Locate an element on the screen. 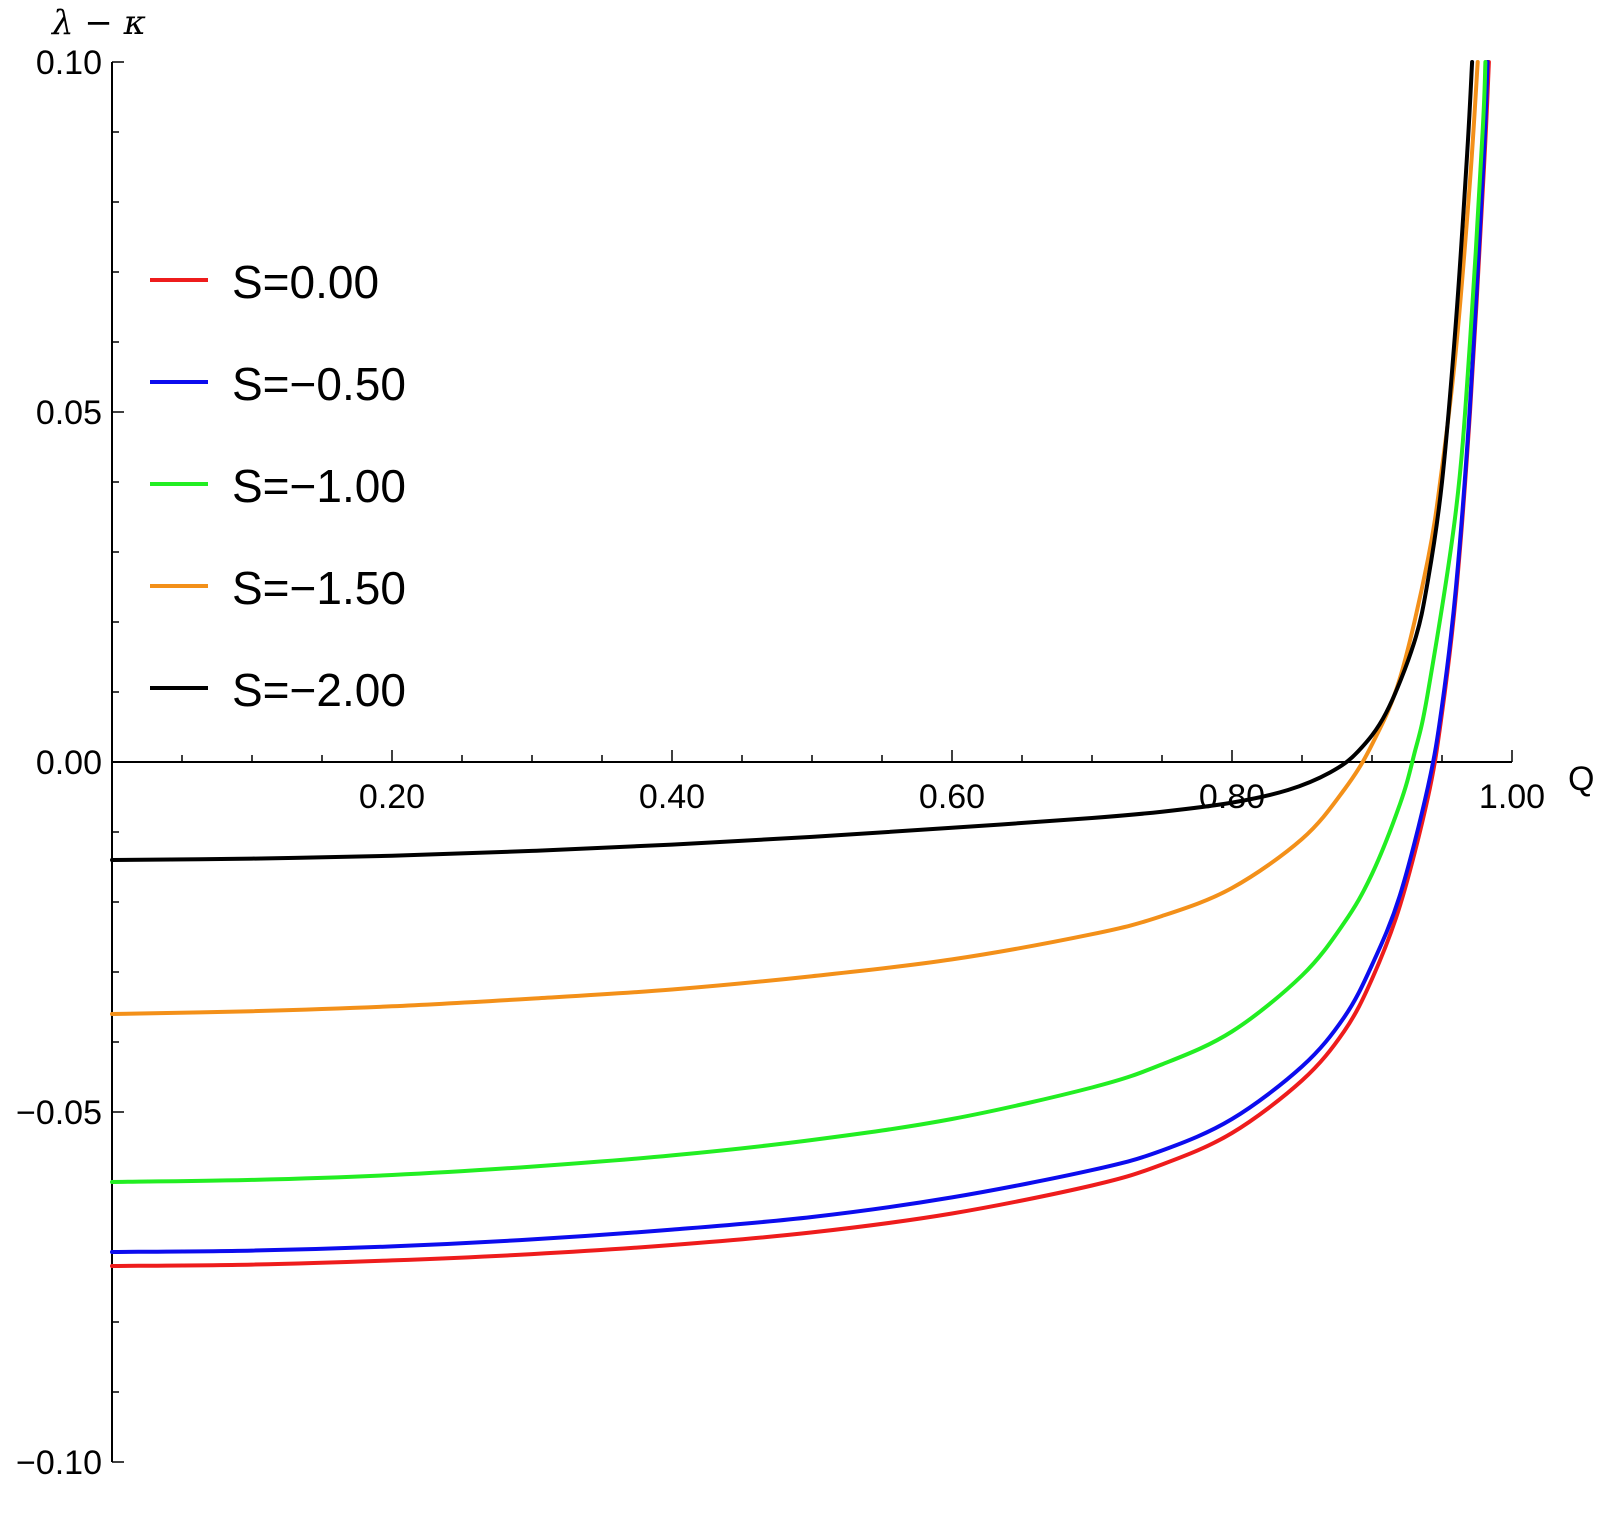 The height and width of the screenshot is (1515, 1600). y-tick-label: 0.05 is located at coordinates (69, 413).